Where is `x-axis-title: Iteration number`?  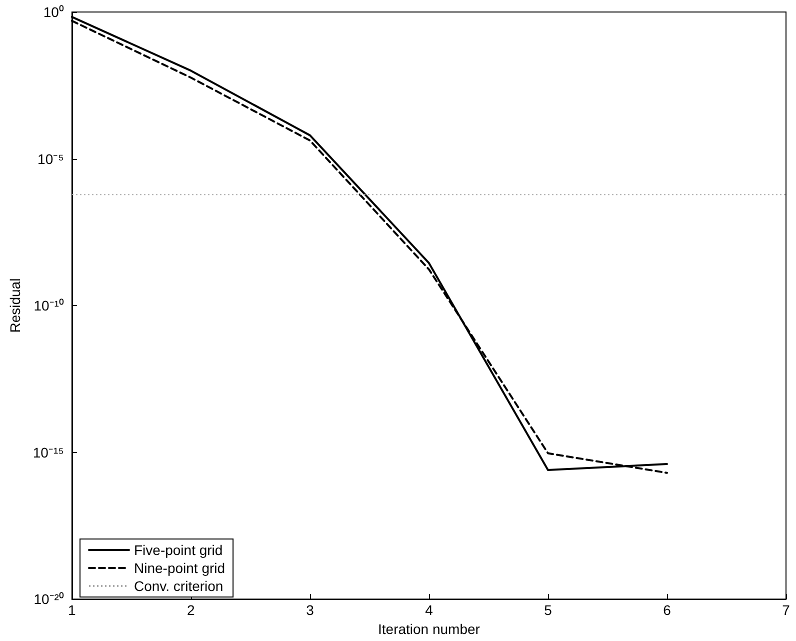
x-axis-title: Iteration number is located at coordinates (429, 629).